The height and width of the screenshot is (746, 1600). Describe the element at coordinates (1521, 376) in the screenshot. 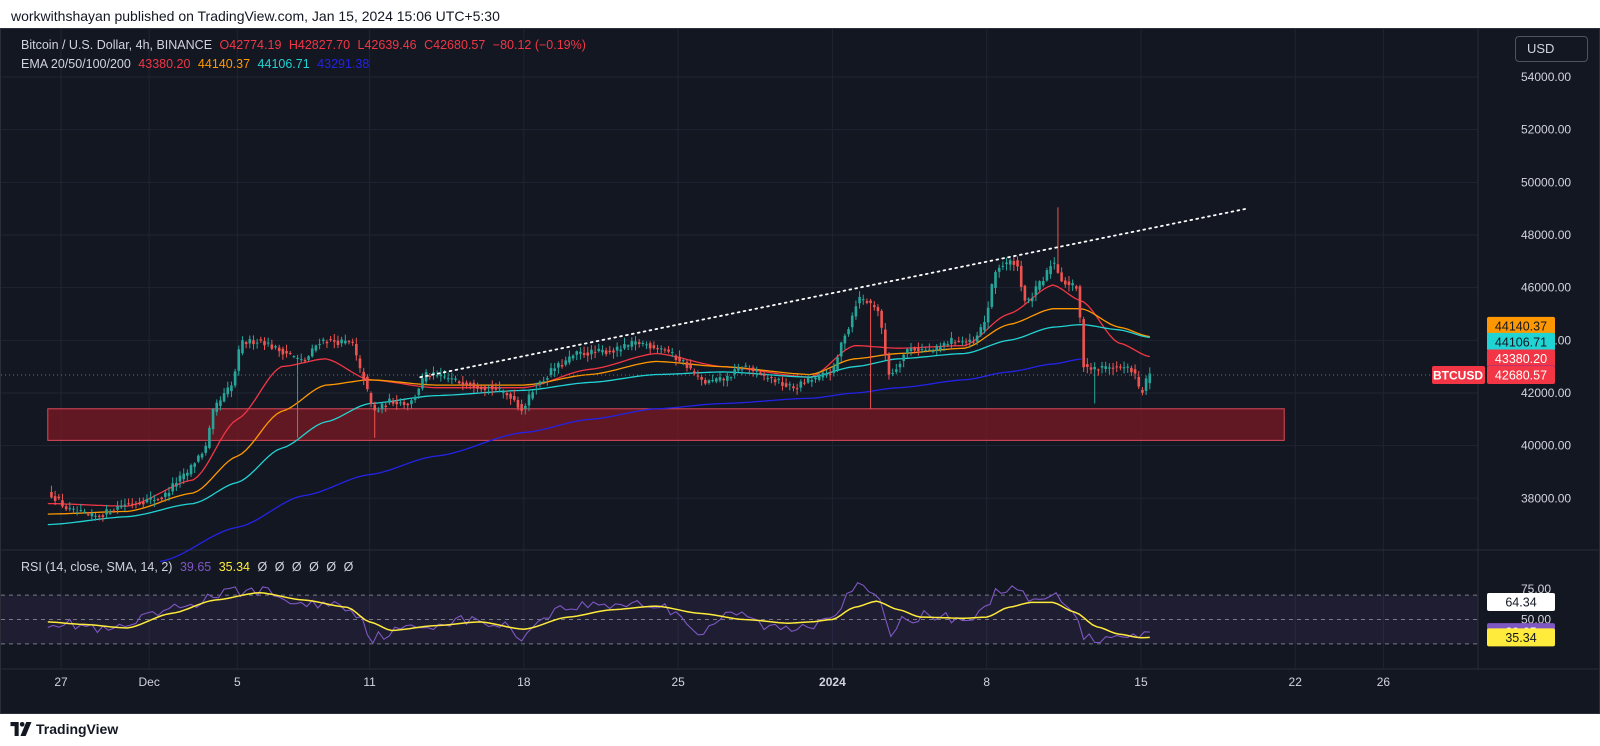

I see `current-price-tag-text: 42680.57` at that location.